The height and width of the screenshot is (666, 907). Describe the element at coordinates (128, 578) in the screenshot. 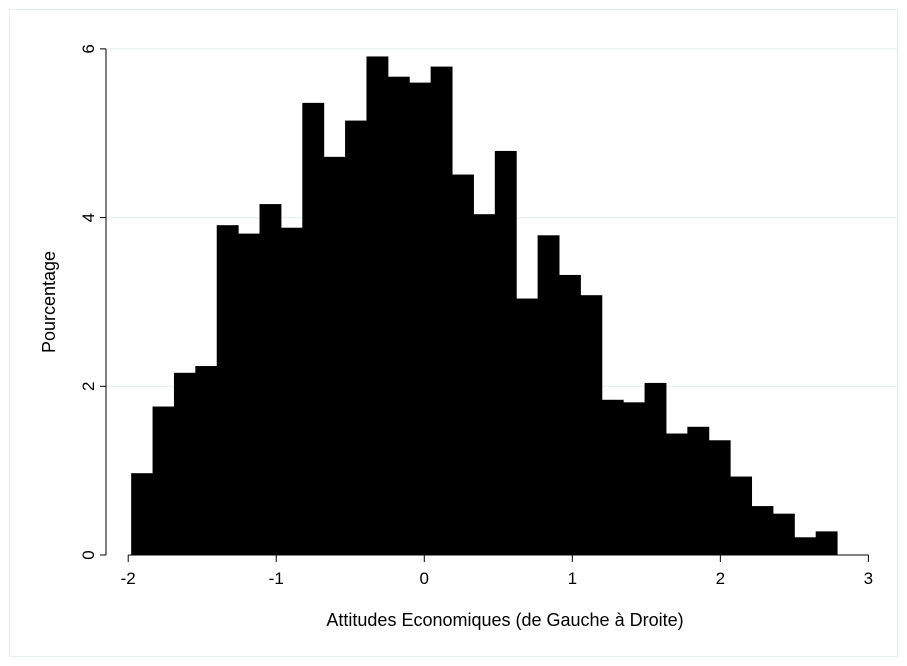

I see `x-tick-label-0: -2` at that location.